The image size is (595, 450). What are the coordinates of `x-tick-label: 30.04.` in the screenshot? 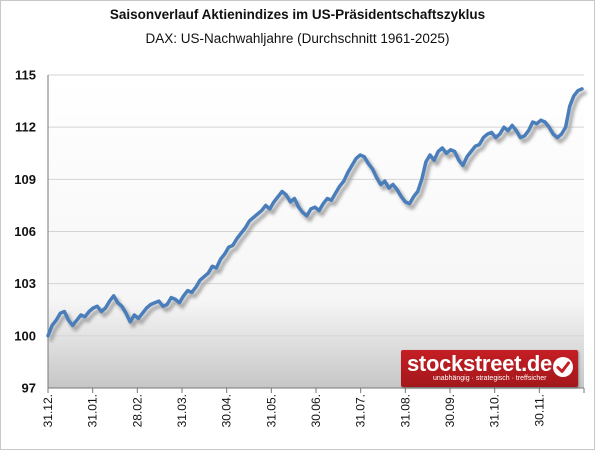 It's located at (227, 410).